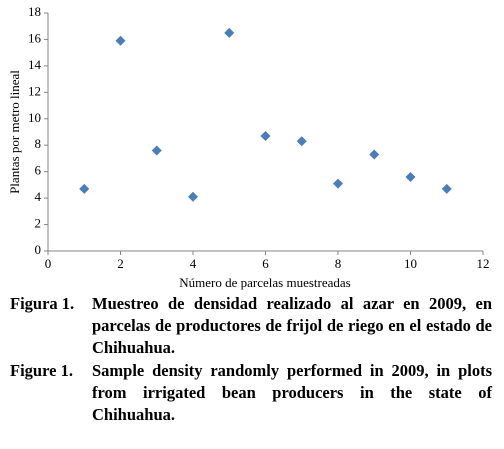  What do you see at coordinates (38, 223) in the screenshot?
I see `y-tick-label: 2` at bounding box center [38, 223].